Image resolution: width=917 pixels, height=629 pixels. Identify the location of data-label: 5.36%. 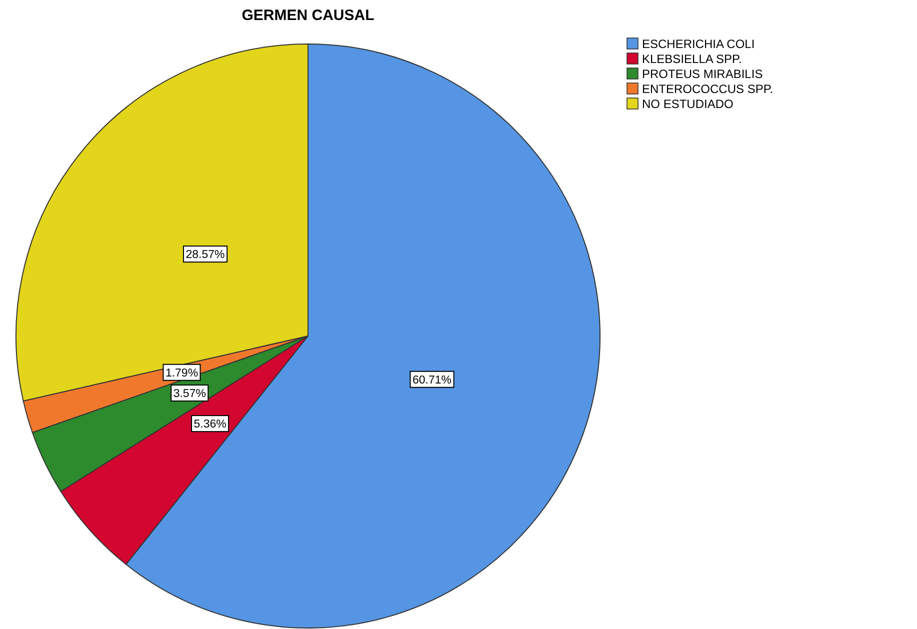
(210, 424).